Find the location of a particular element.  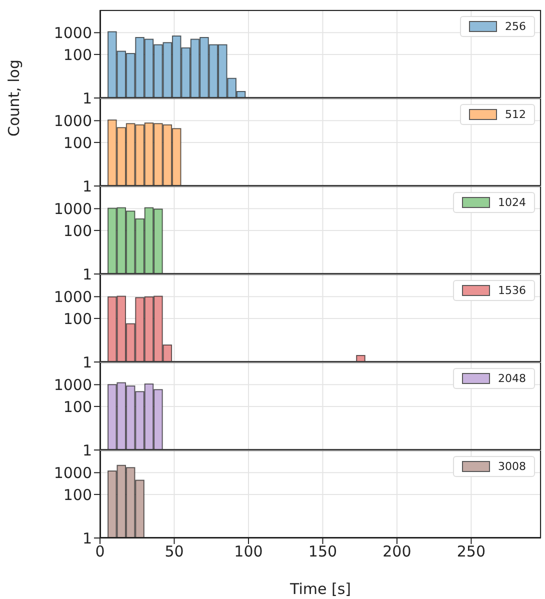

legend-label: 512 is located at coordinates (515, 114).